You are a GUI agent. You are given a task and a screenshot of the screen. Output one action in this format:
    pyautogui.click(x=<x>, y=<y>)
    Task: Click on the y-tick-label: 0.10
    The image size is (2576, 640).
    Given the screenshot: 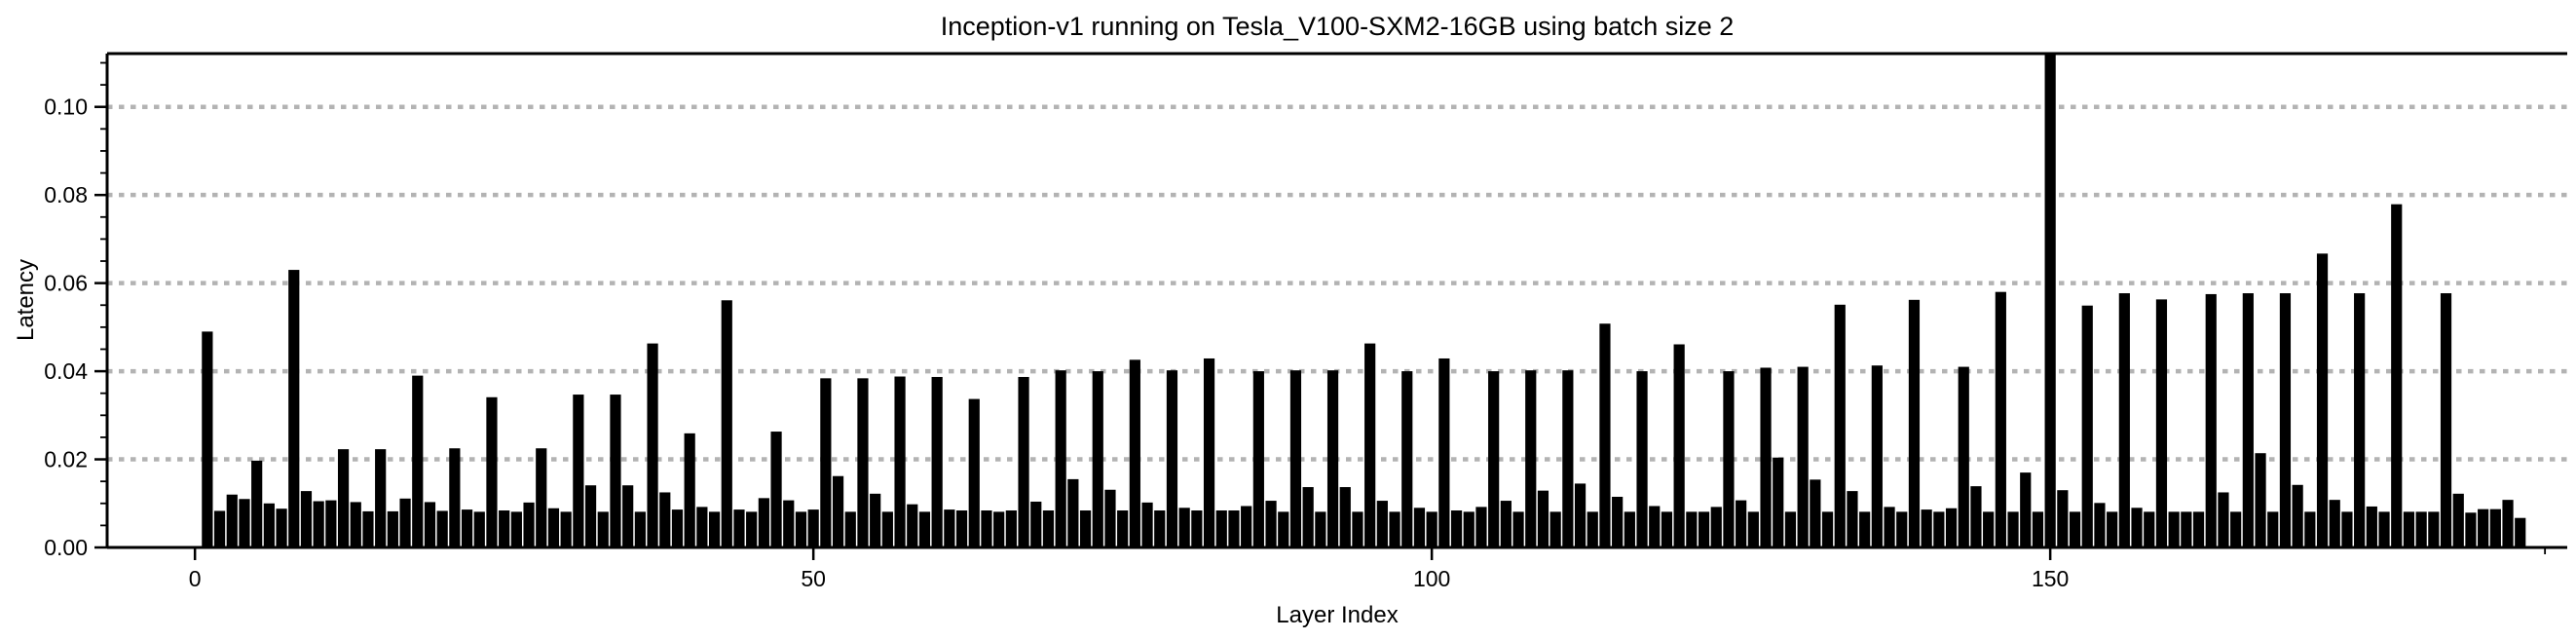 What is the action you would take?
    pyautogui.click(x=66, y=107)
    